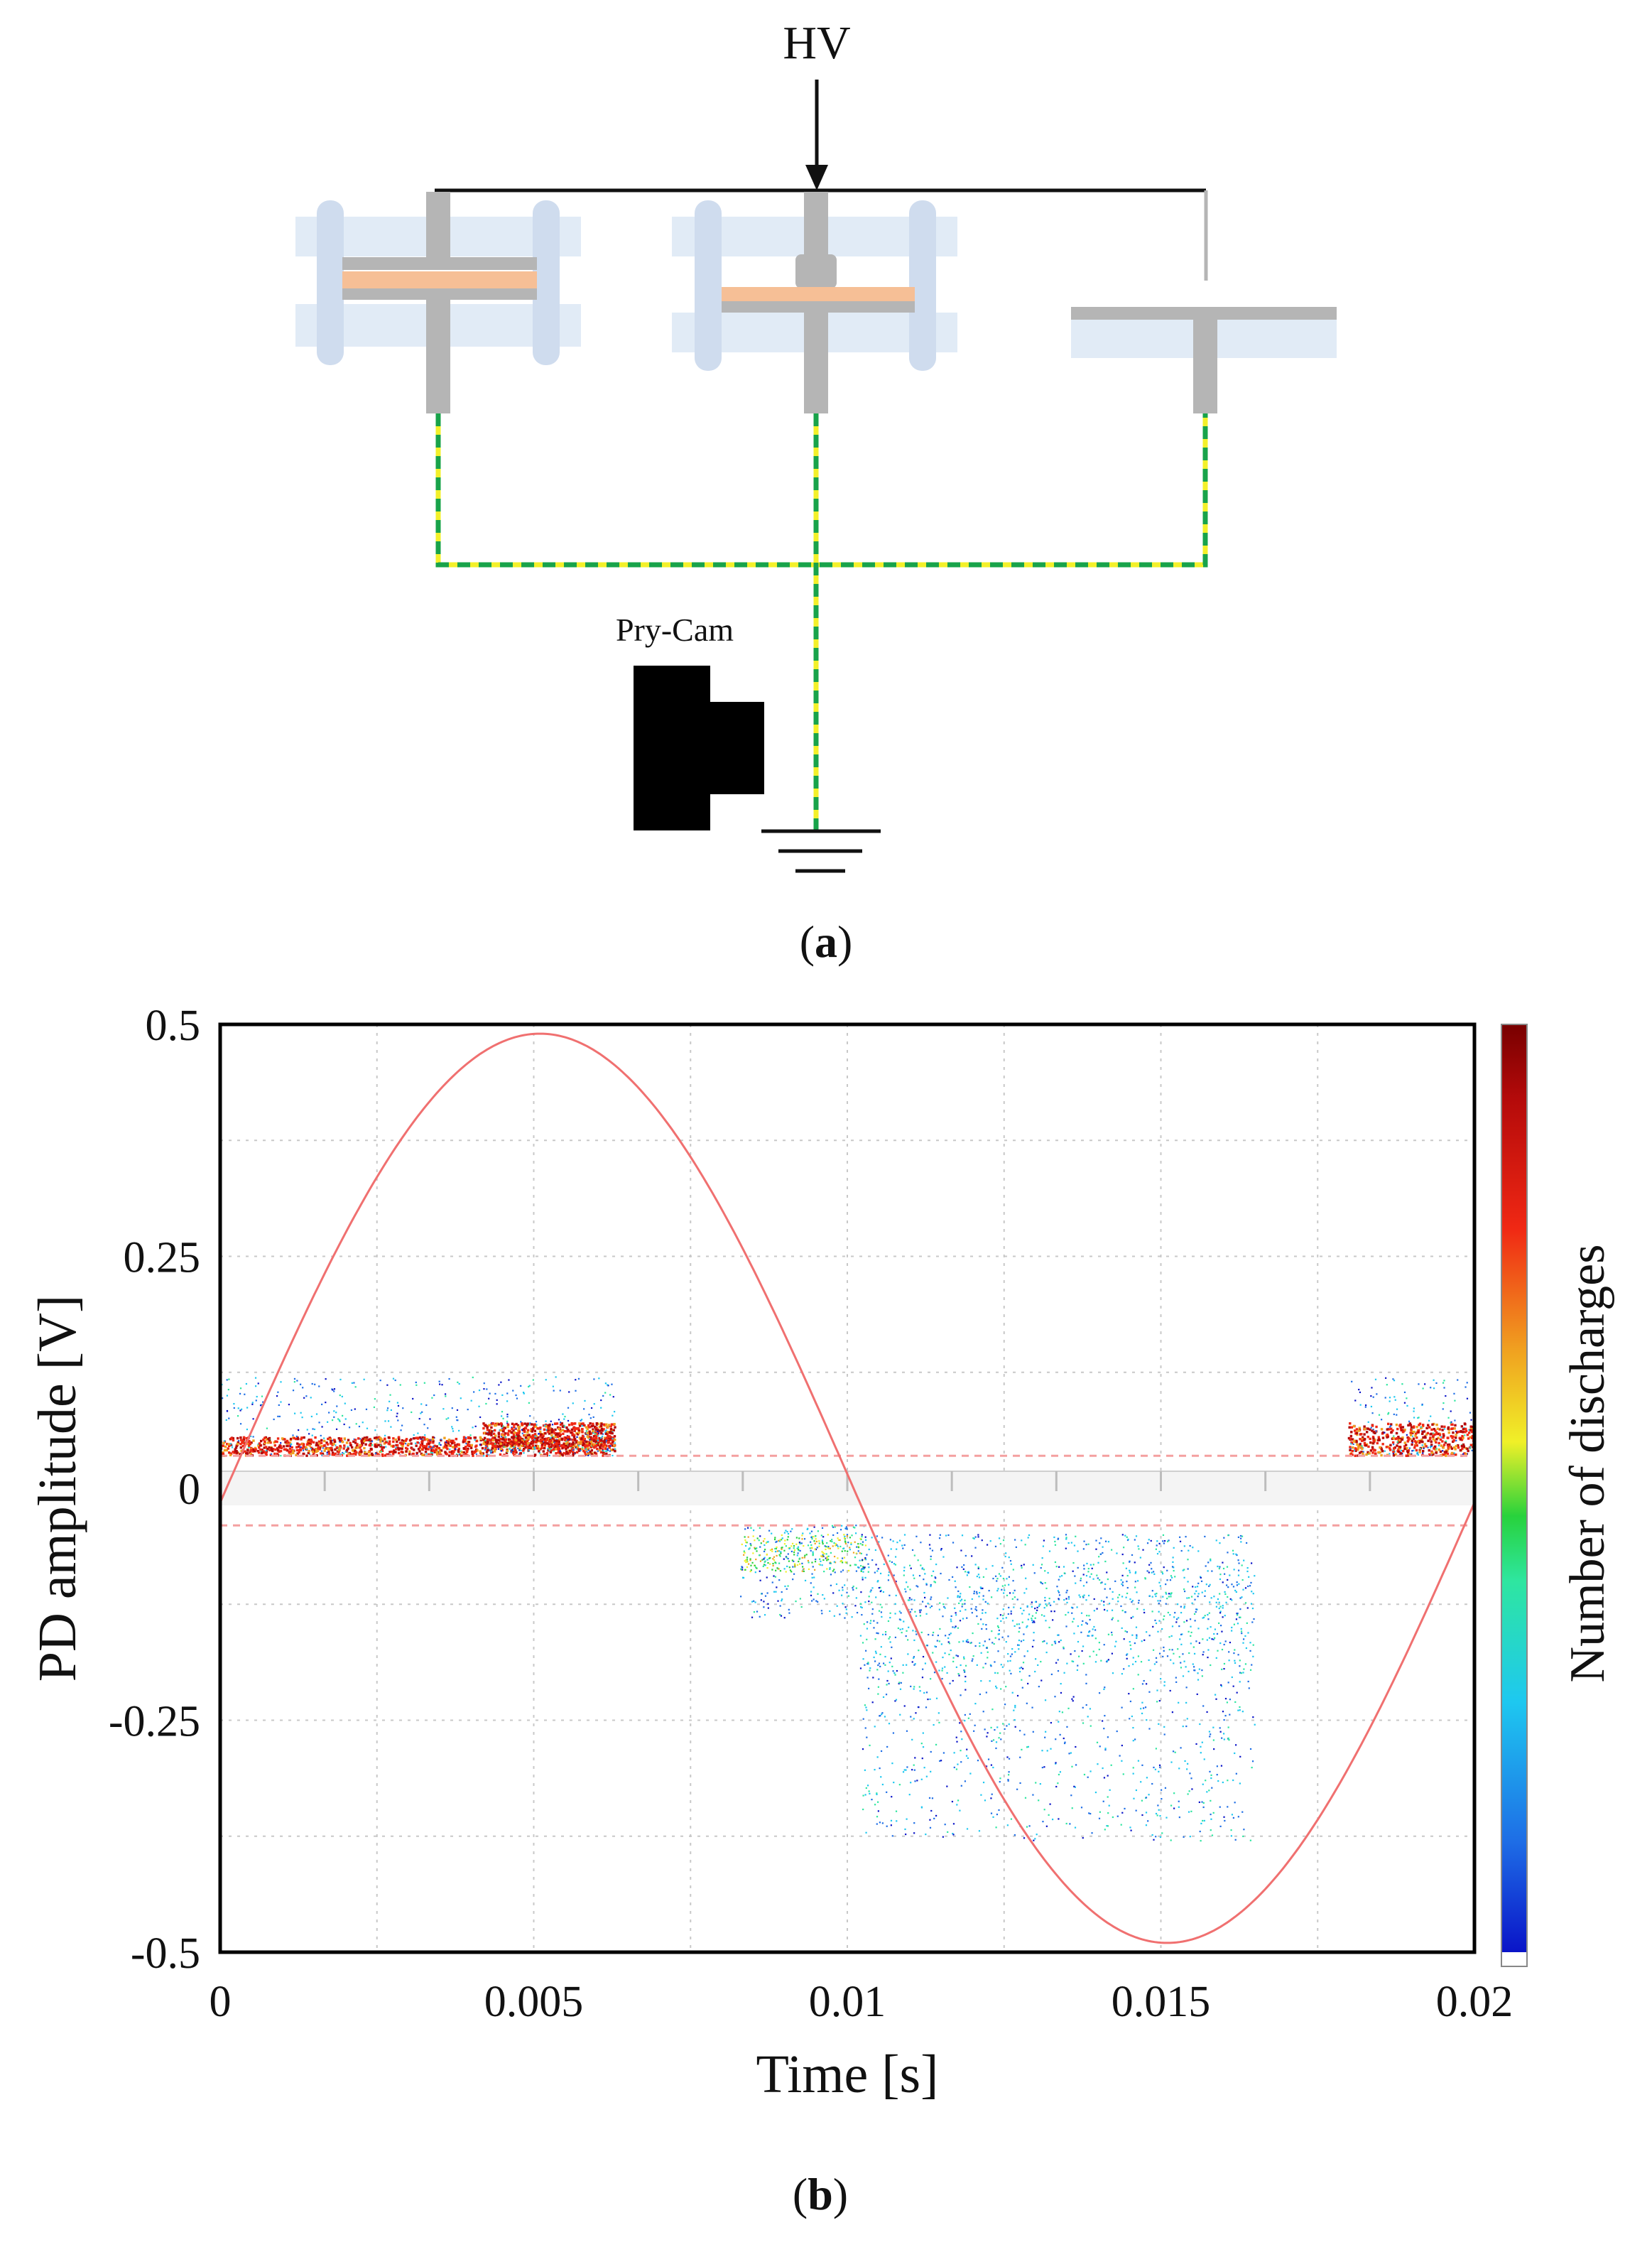 The width and height of the screenshot is (1652, 2247). What do you see at coordinates (816, 362) in the screenshot?
I see `cell2-bottom-rod` at bounding box center [816, 362].